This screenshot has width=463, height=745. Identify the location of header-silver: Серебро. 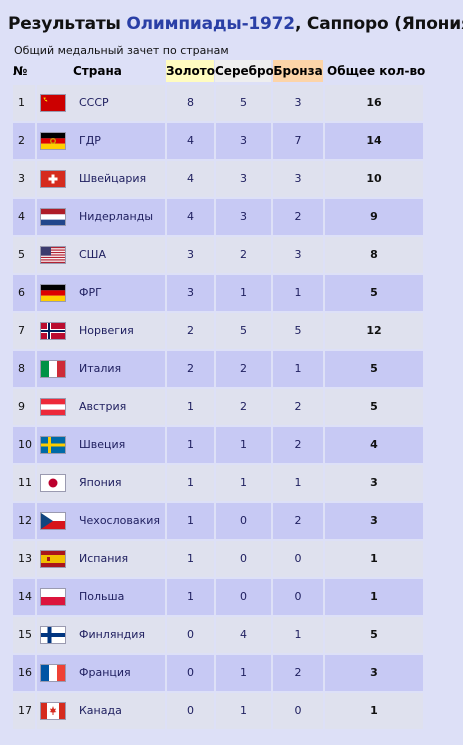
(244, 71).